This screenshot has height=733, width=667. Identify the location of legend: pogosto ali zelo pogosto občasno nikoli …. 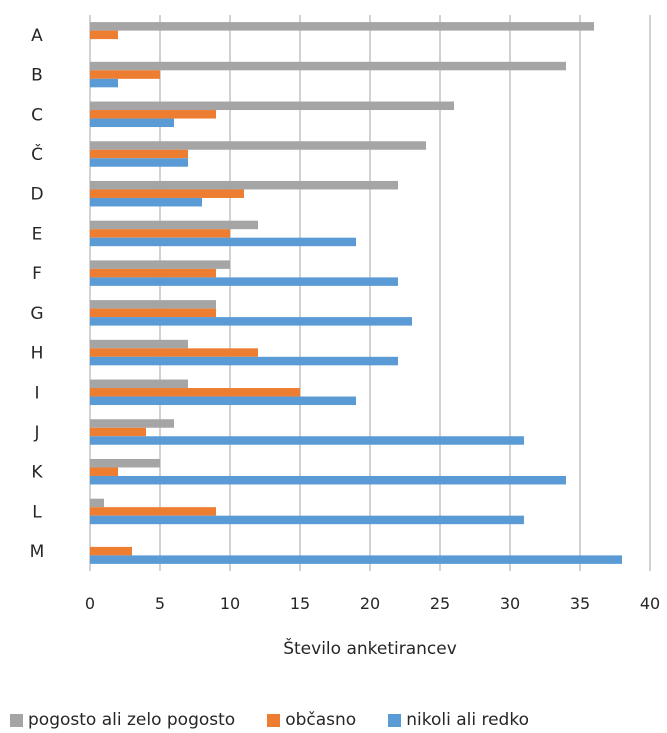
(269, 720).